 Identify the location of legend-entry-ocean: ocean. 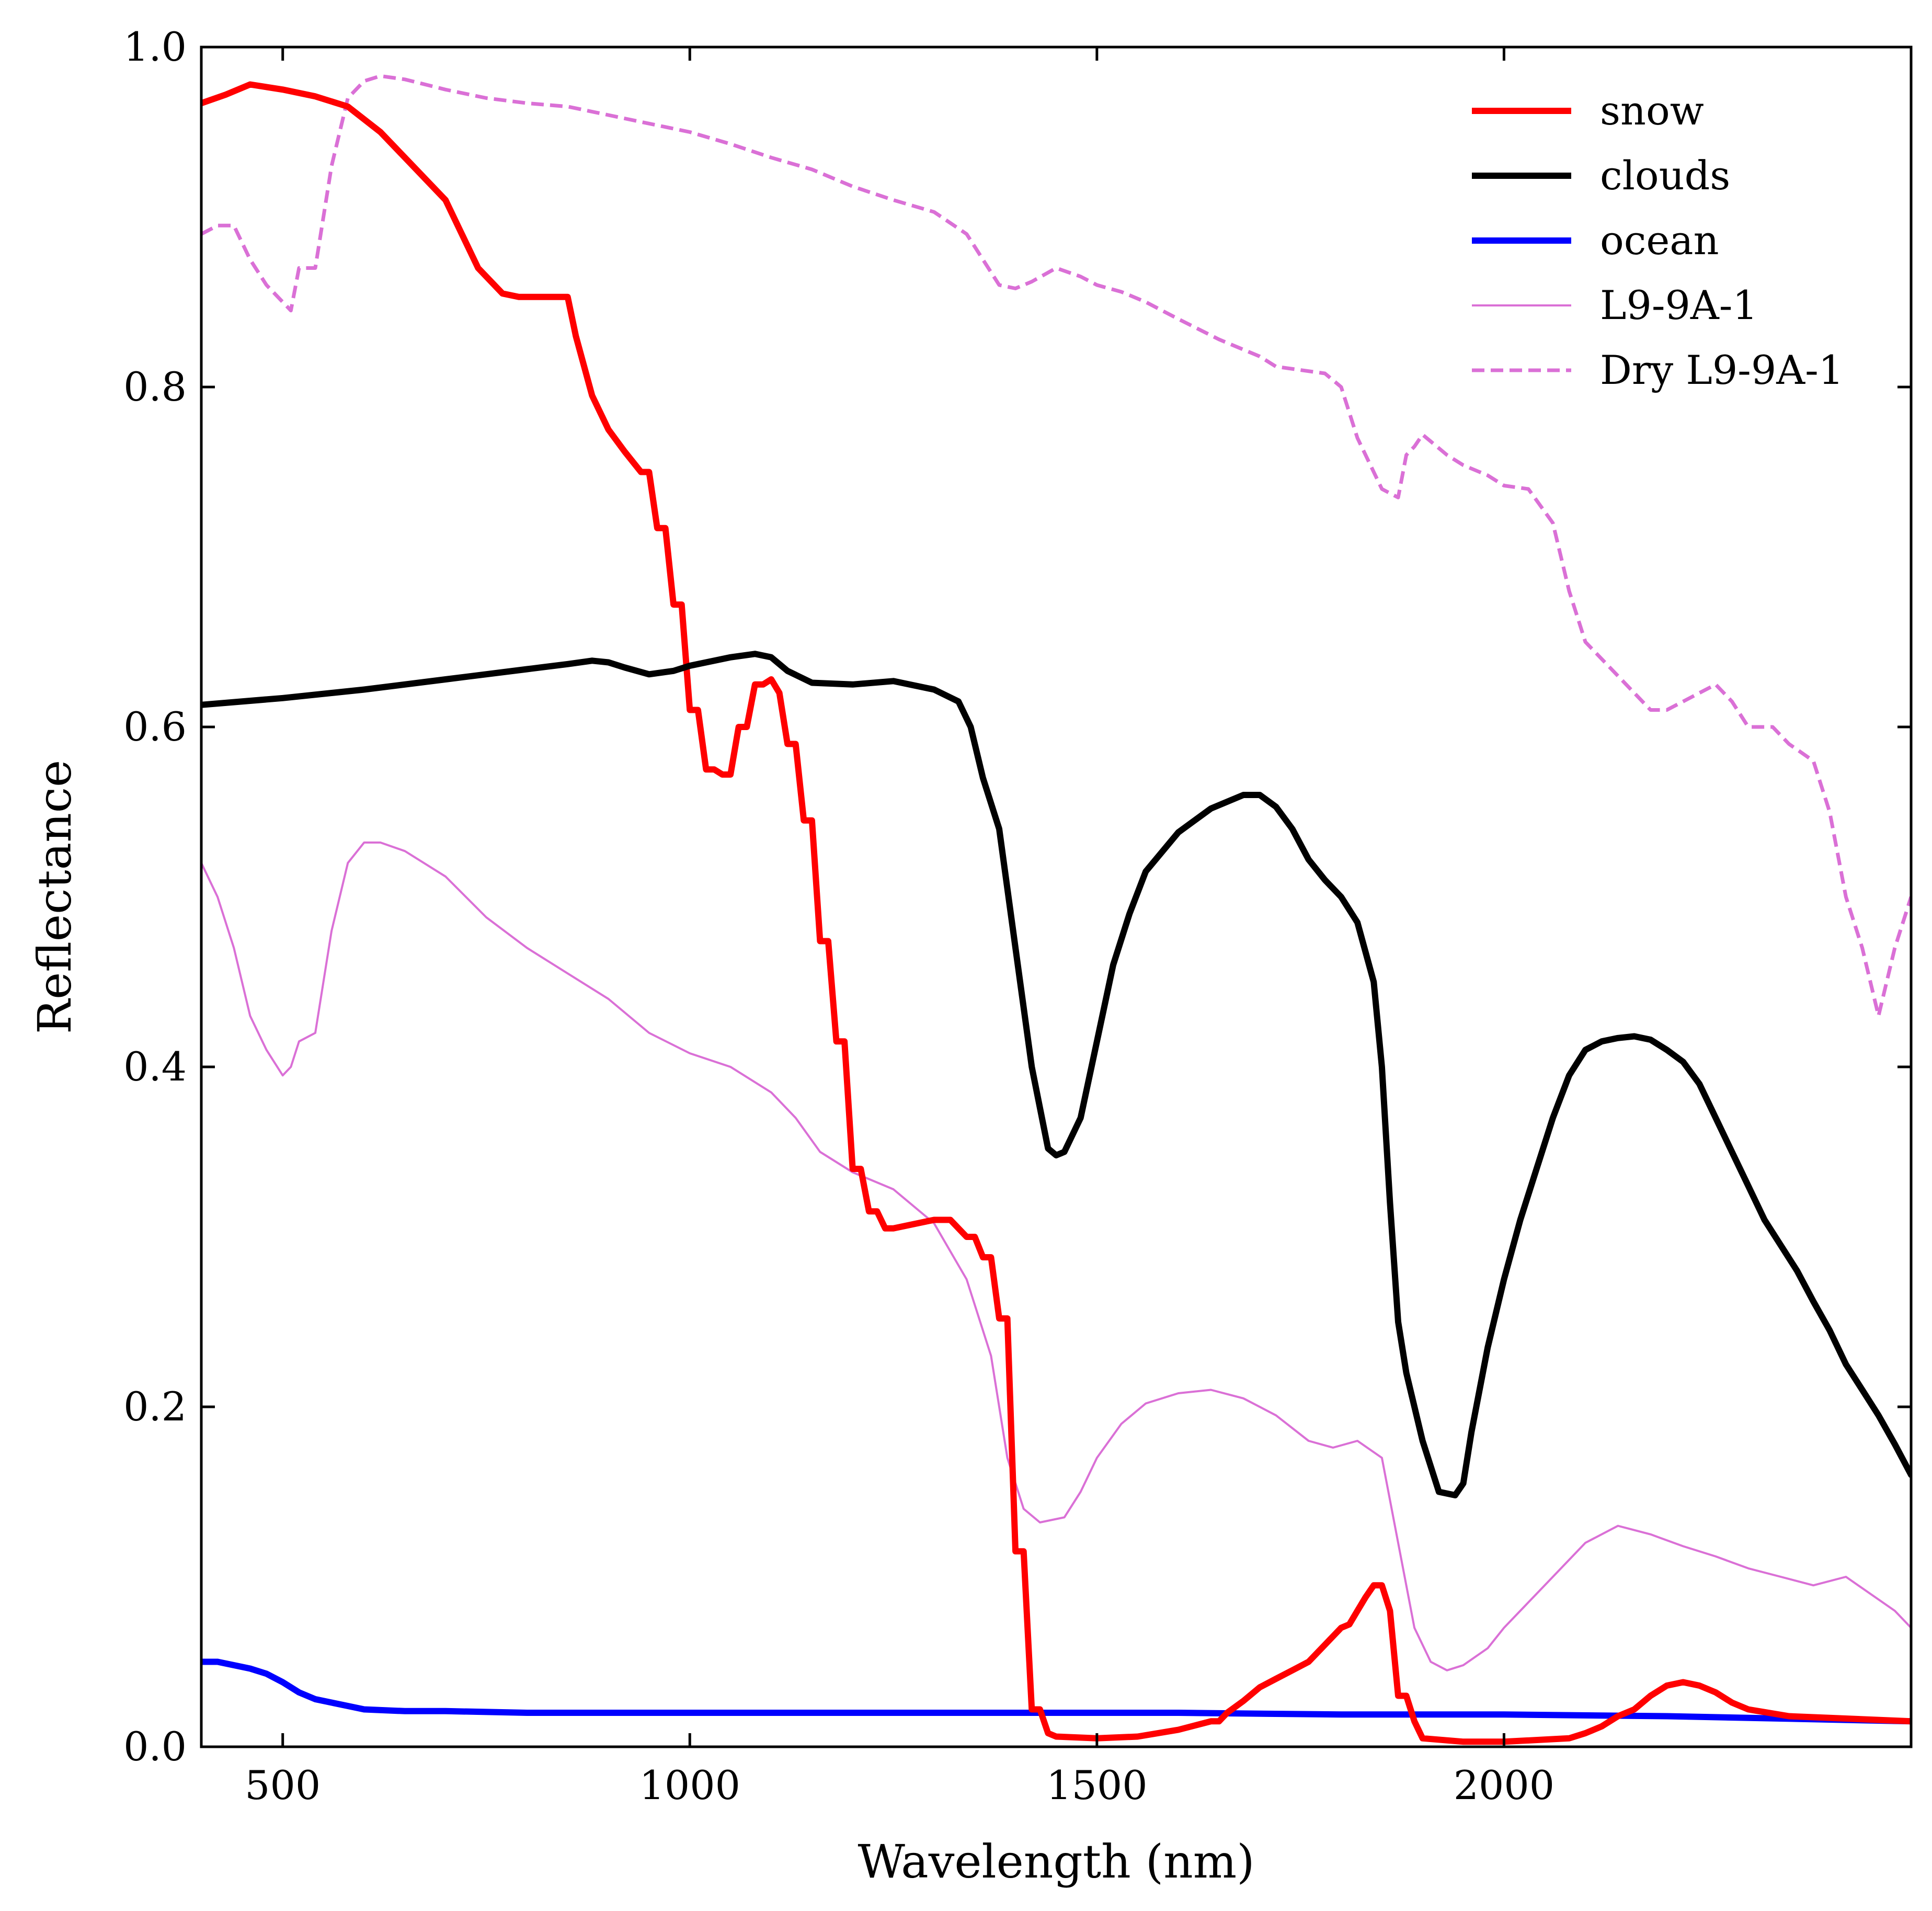
(1596, 240).